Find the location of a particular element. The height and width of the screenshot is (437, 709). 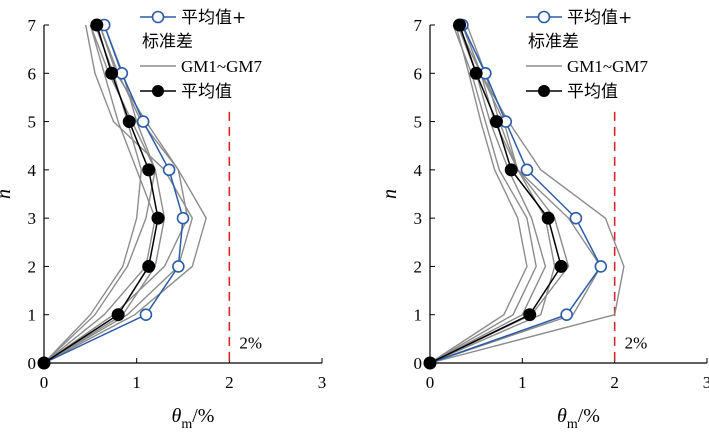

record-line-gm7 is located at coordinates (478, 194).